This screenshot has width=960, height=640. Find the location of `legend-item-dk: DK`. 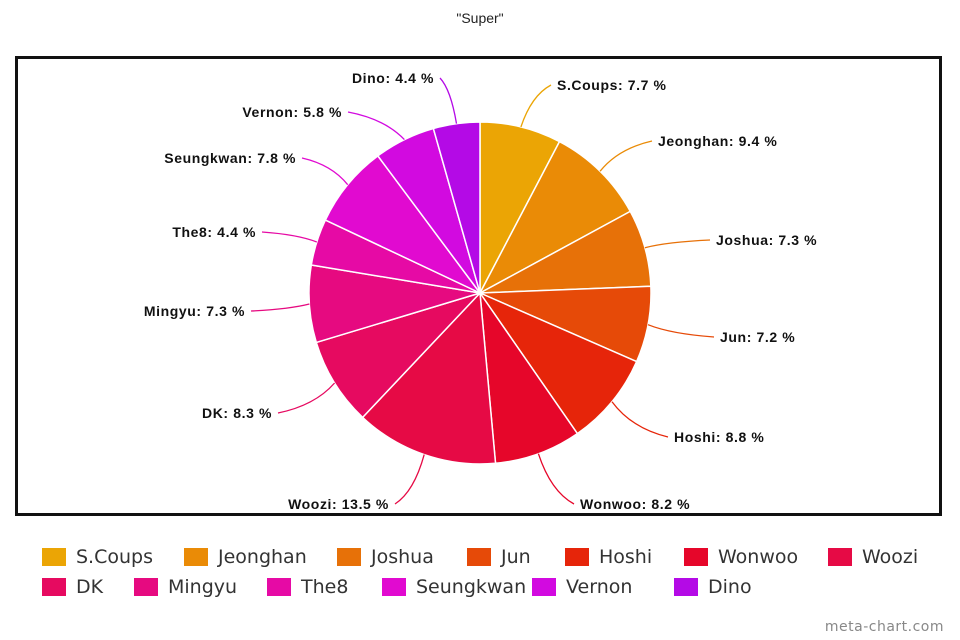

legend-item-dk: DK is located at coordinates (72, 587).